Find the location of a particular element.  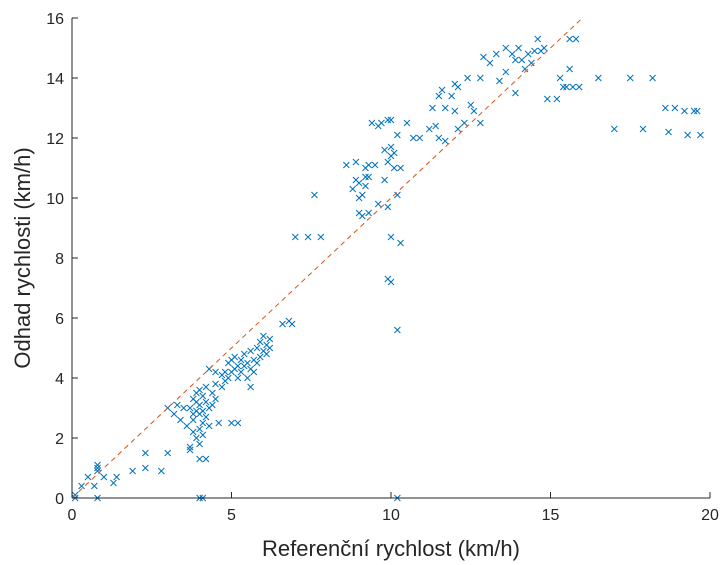

y-tick-label: 2 is located at coordinates (59, 439).